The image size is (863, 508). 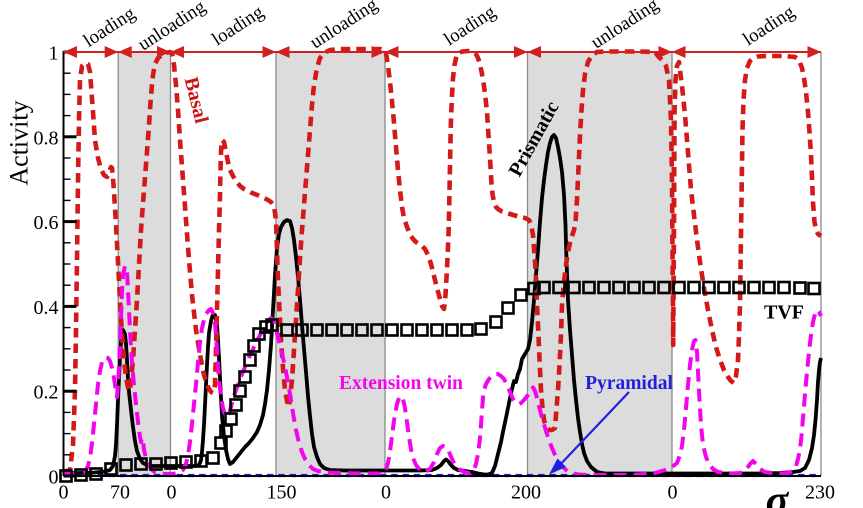 What do you see at coordinates (820, 493) in the screenshot?
I see `svg-text: 230` at bounding box center [820, 493].